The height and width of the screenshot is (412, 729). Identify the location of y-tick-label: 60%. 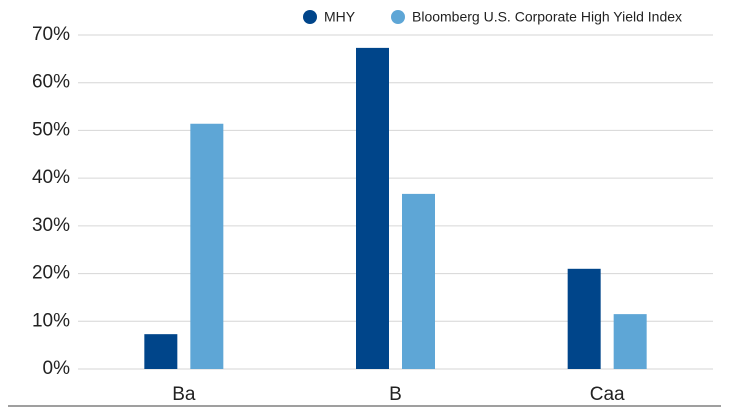
(51, 82).